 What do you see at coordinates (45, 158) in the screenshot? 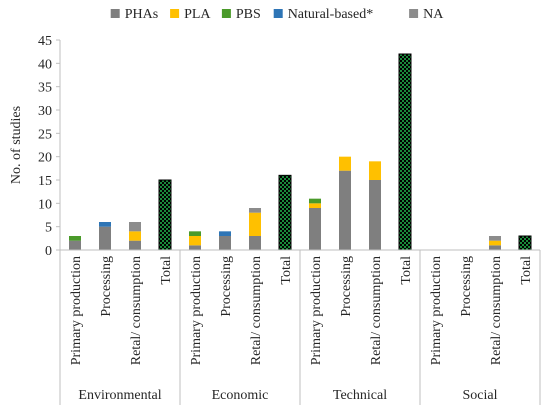
I see `y-tick-label: 20` at bounding box center [45, 158].